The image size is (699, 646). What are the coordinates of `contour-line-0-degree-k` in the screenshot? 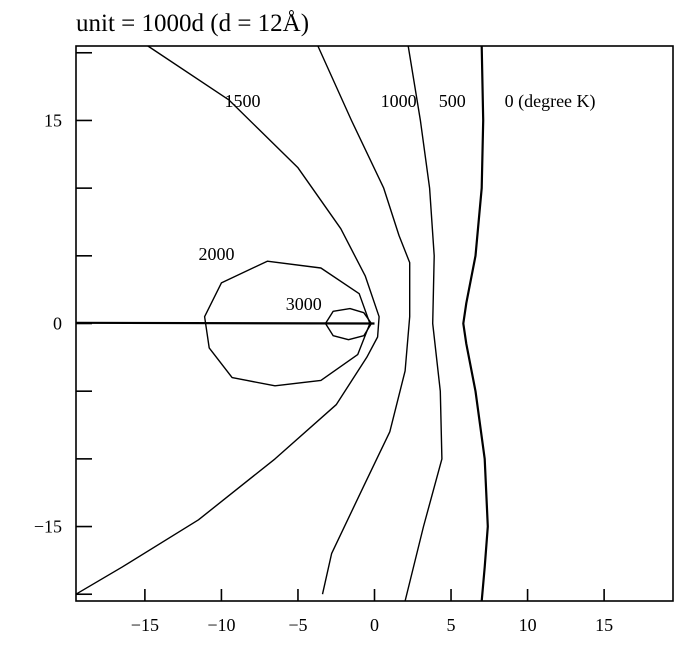 It's located at (475, 323).